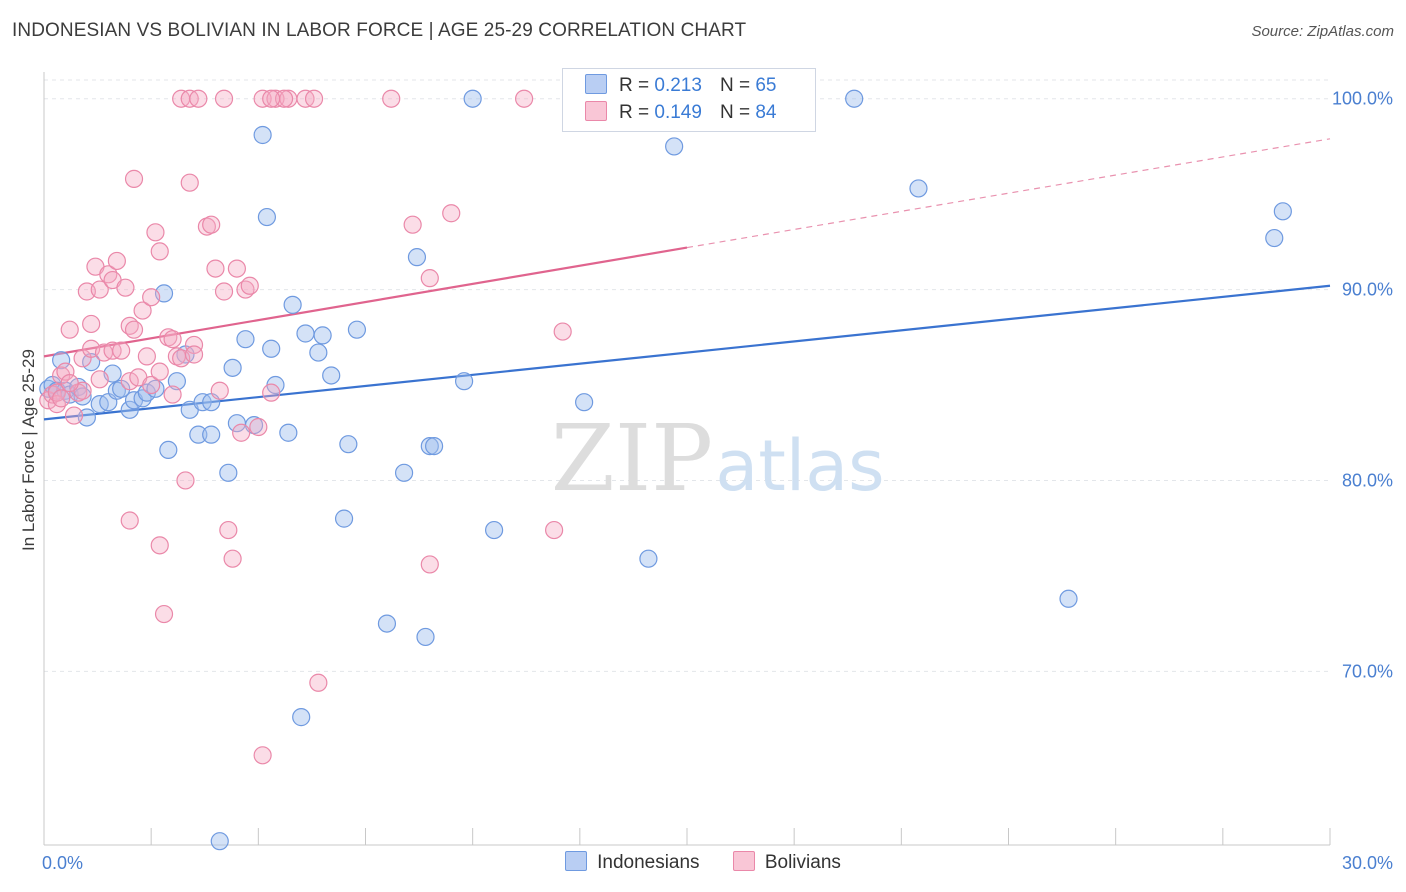 Image resolution: width=1406 pixels, height=892 pixels. What do you see at coordinates (596, 111) in the screenshot?
I see `legend-swatch-bolivians` at bounding box center [596, 111].